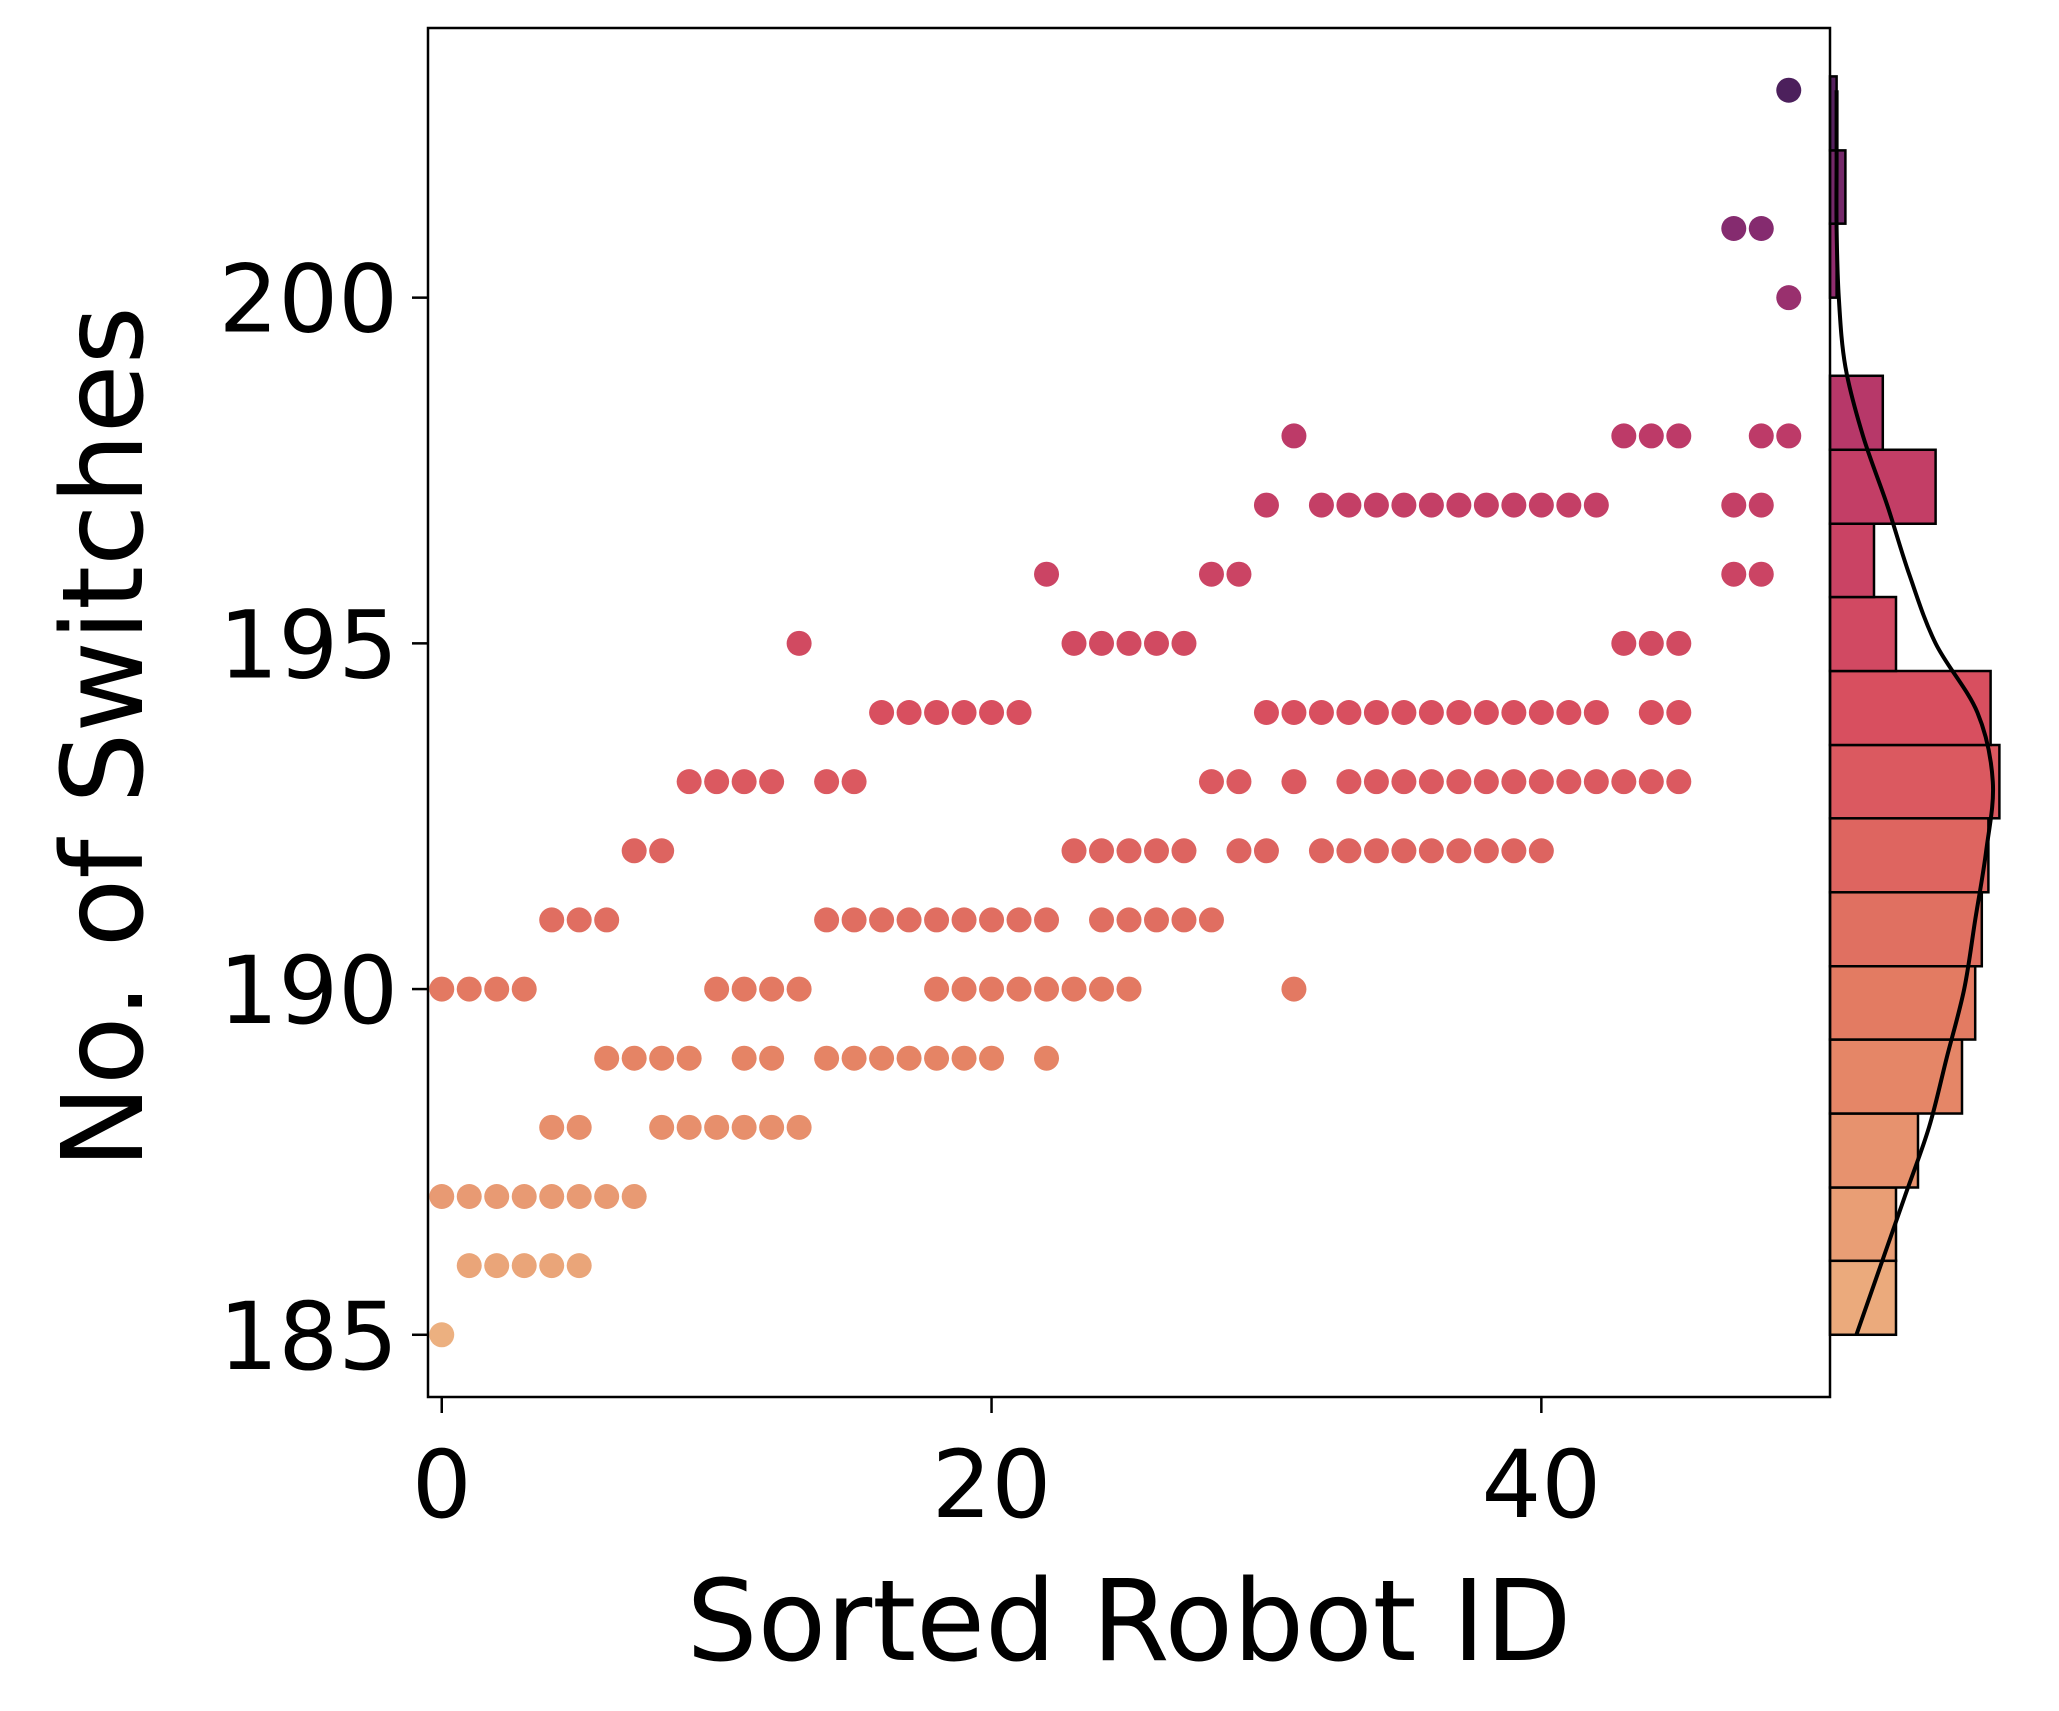 The height and width of the screenshot is (1711, 2059). I want to click on x-tick-label: 40, so click(1542, 1485).